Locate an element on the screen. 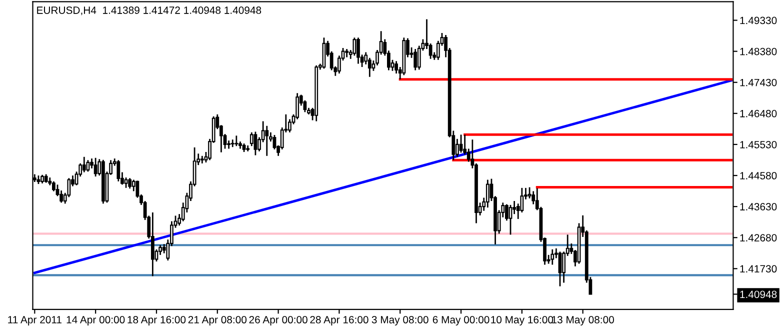 This screenshot has width=780, height=331. y-tick-label: 1.47430 is located at coordinates (758, 82).